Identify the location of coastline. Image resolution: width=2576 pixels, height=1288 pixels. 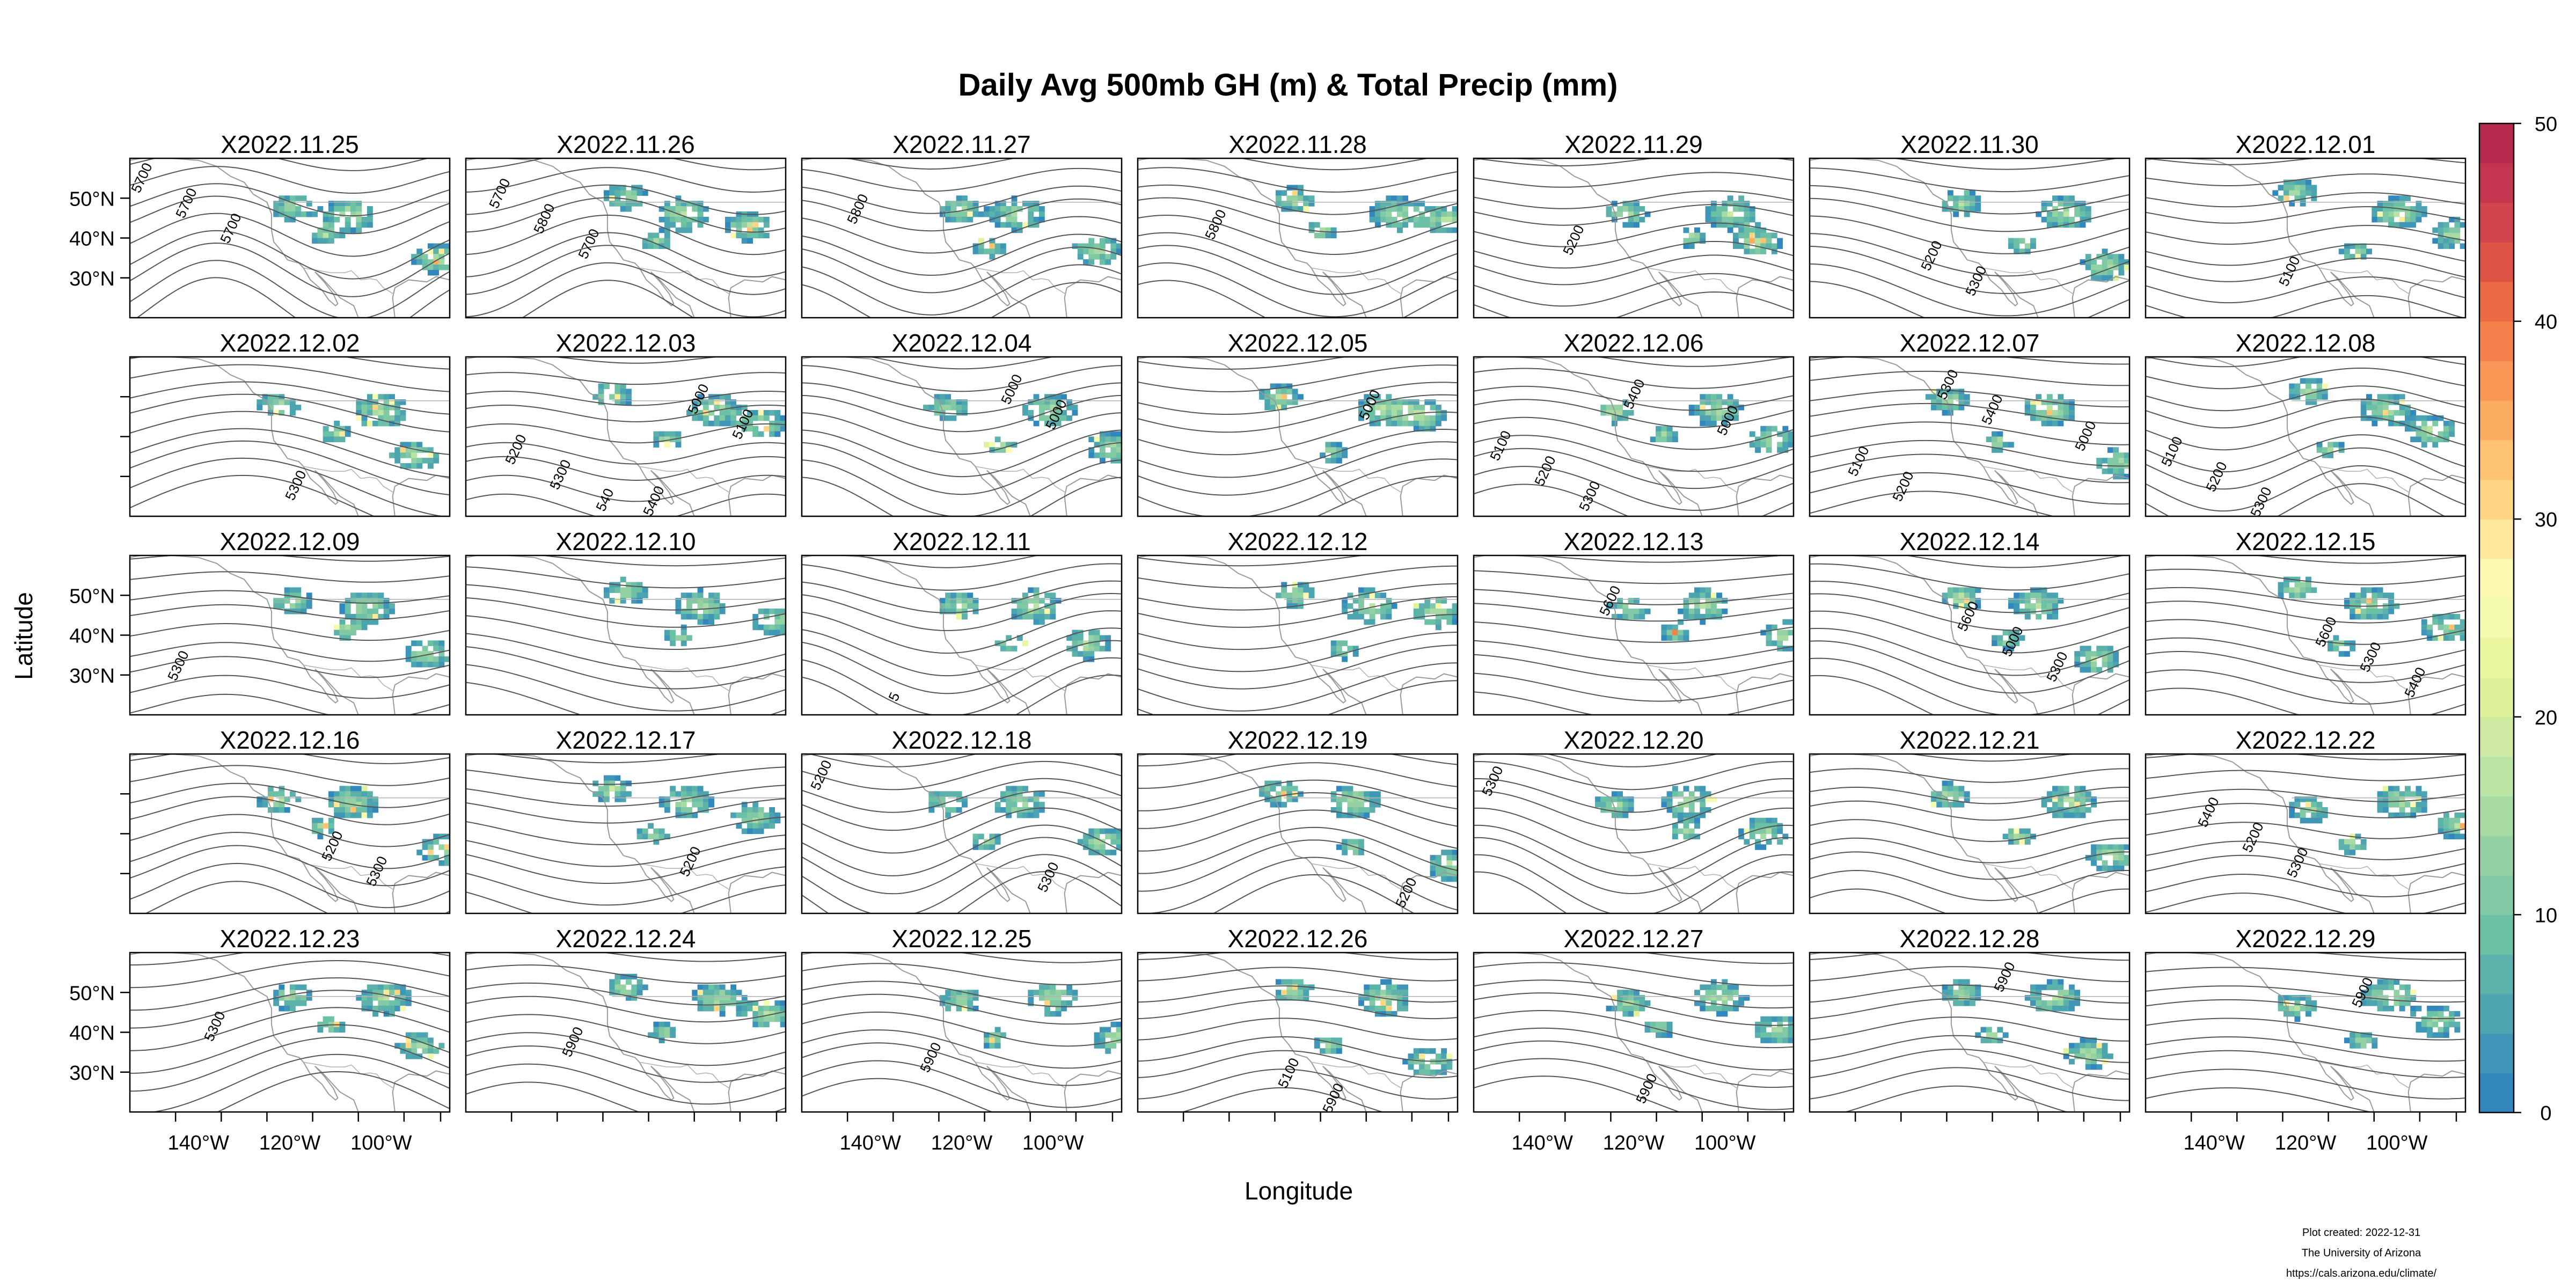
(1588, 833).